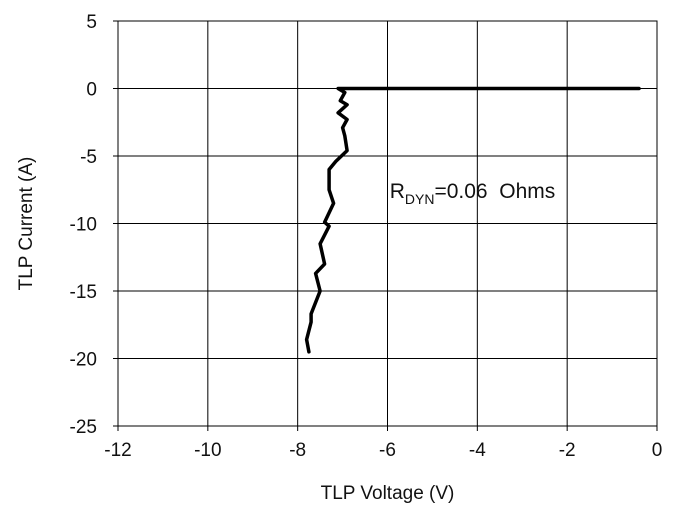 The height and width of the screenshot is (505, 678). What do you see at coordinates (657, 450) in the screenshot?
I see `x-tick-label: 0` at bounding box center [657, 450].